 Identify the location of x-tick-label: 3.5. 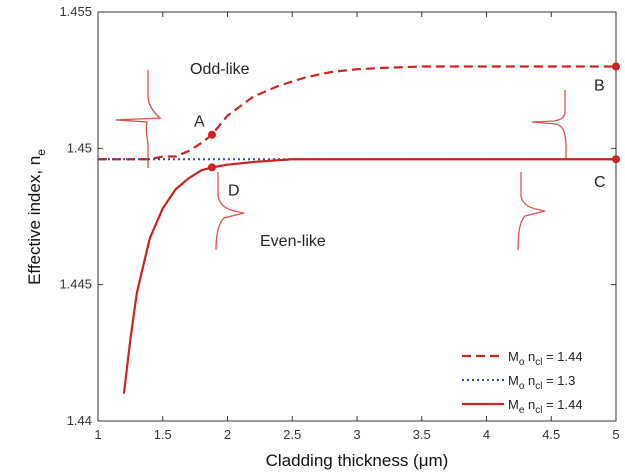
(422, 434).